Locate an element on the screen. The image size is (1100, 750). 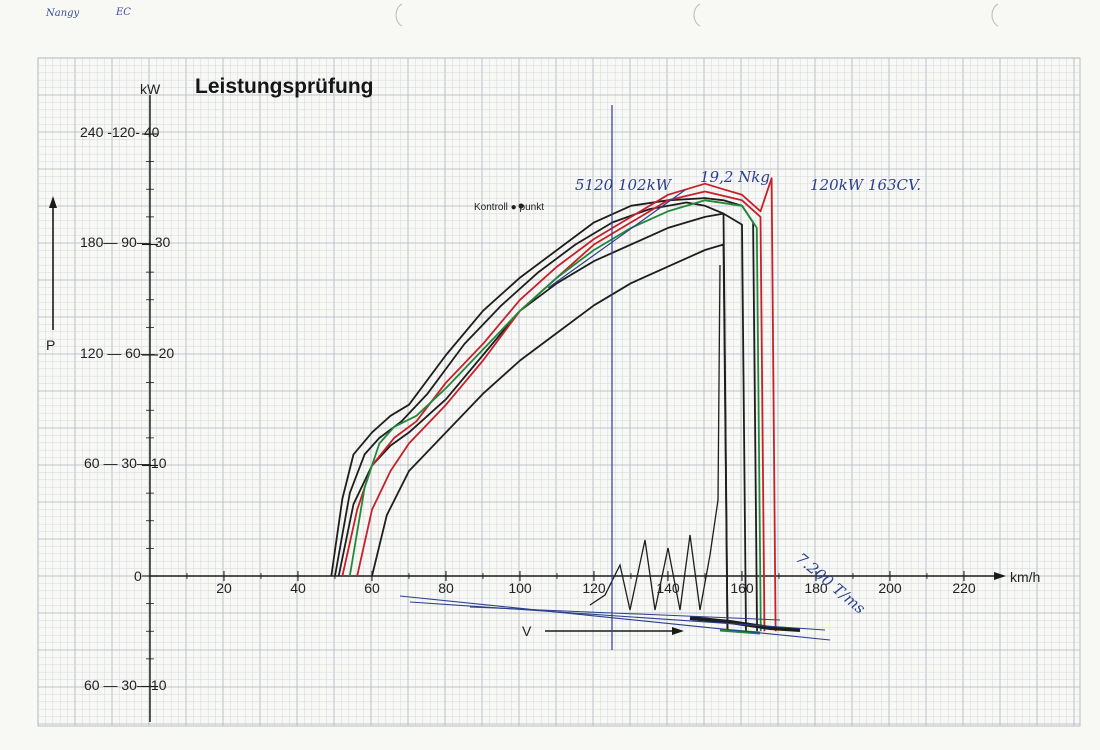
x-tick-label: 160 is located at coordinates (742, 588).